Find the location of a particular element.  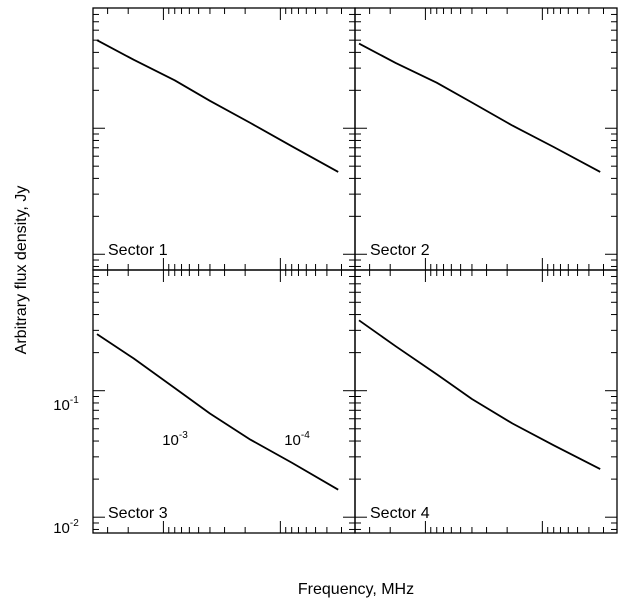

panel-4-label: Sector 4 is located at coordinates (400, 513).